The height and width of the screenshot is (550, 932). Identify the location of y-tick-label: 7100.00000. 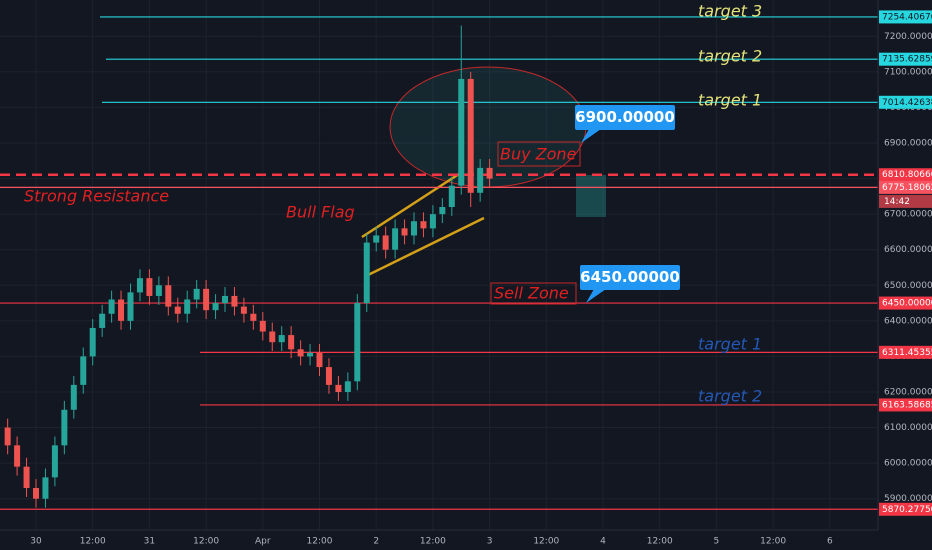
(908, 72).